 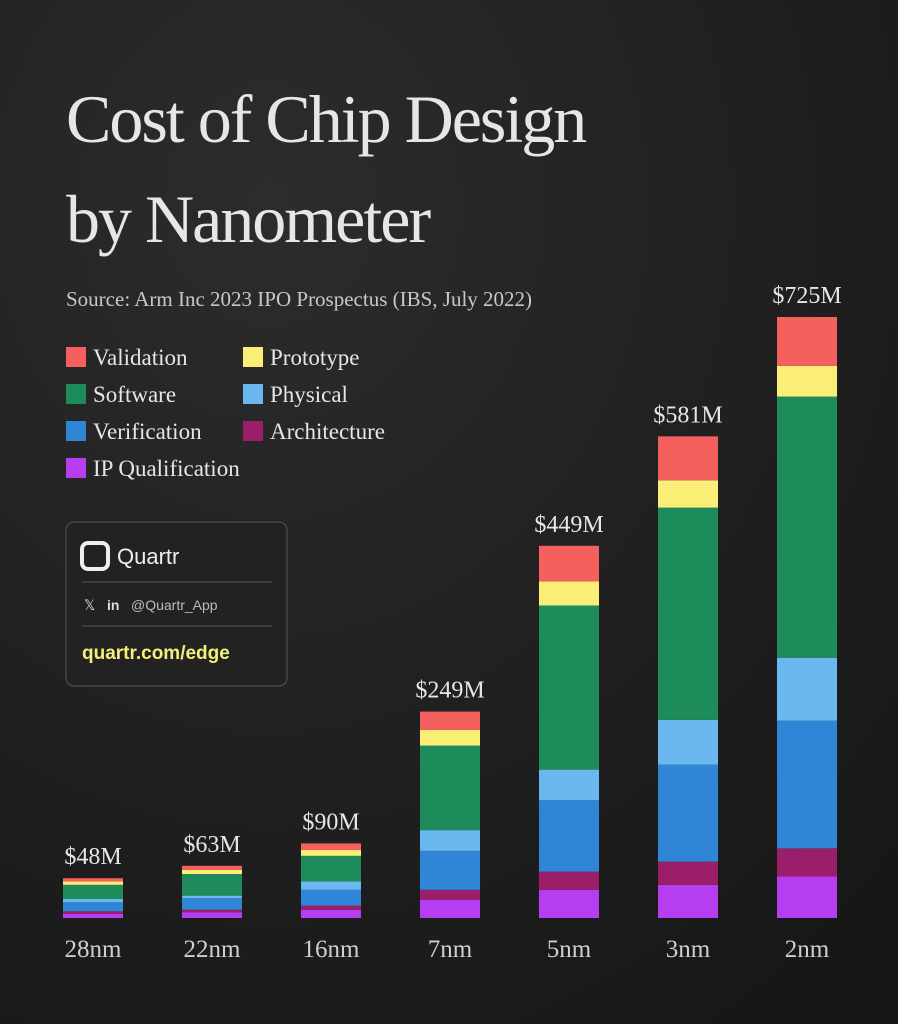 I want to click on chart-title: by Nanometer, so click(x=248, y=219).